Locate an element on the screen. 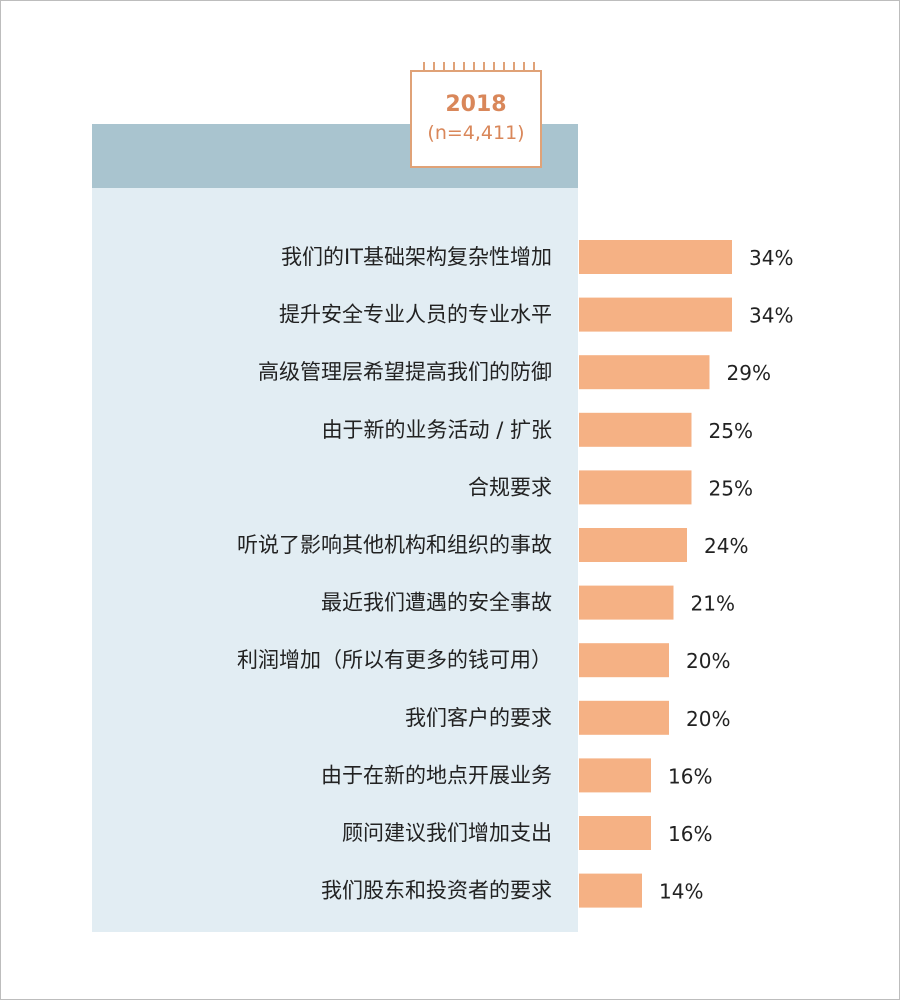 This screenshot has height=1000, width=900. category-label: 由于在新的地点开展业务 is located at coordinates (436, 775).